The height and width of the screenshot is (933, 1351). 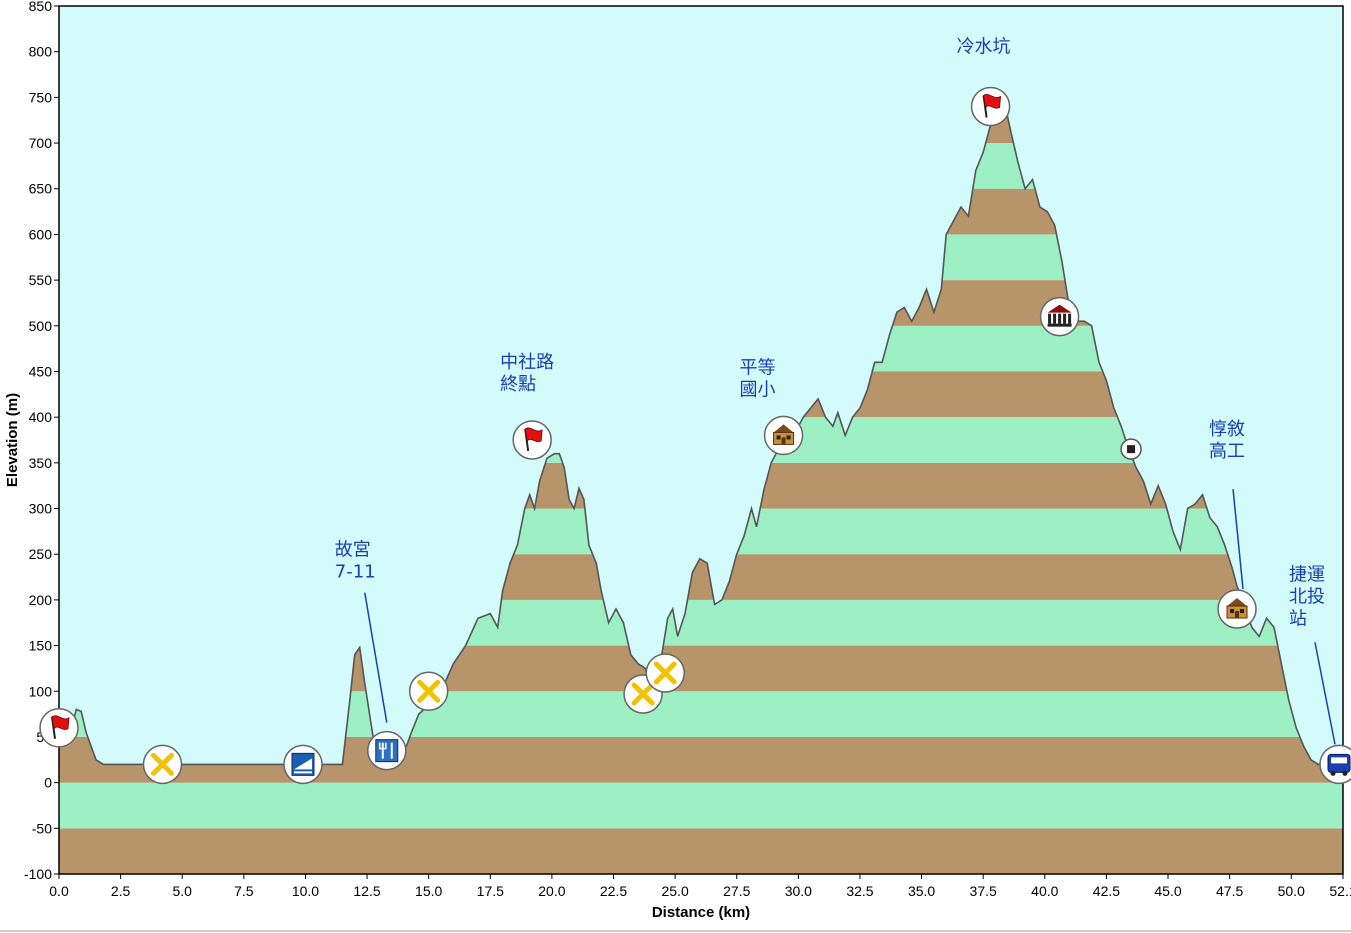 I want to click on y-tick-label: 300, so click(x=41, y=509).